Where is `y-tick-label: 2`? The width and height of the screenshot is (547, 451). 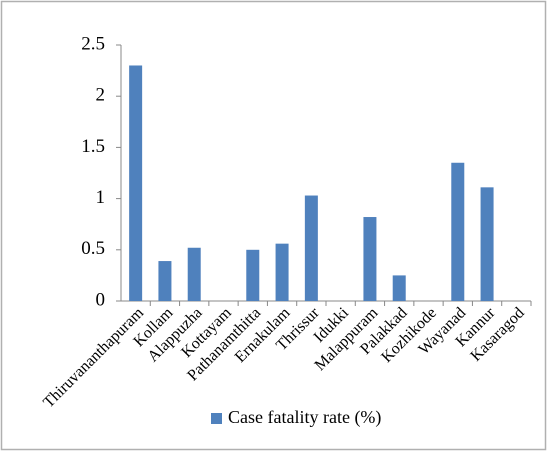
y-tick-label: 2 is located at coordinates (101, 95).